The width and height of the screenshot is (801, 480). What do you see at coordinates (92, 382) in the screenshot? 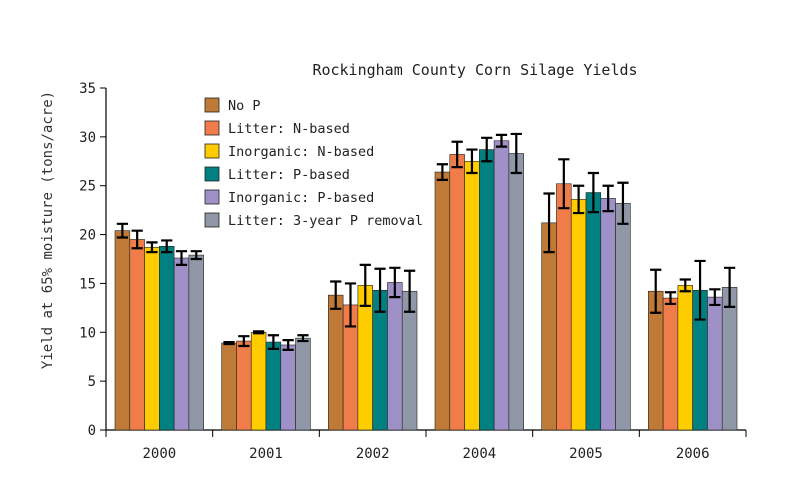
I see `y-tick-label: 5` at bounding box center [92, 382].